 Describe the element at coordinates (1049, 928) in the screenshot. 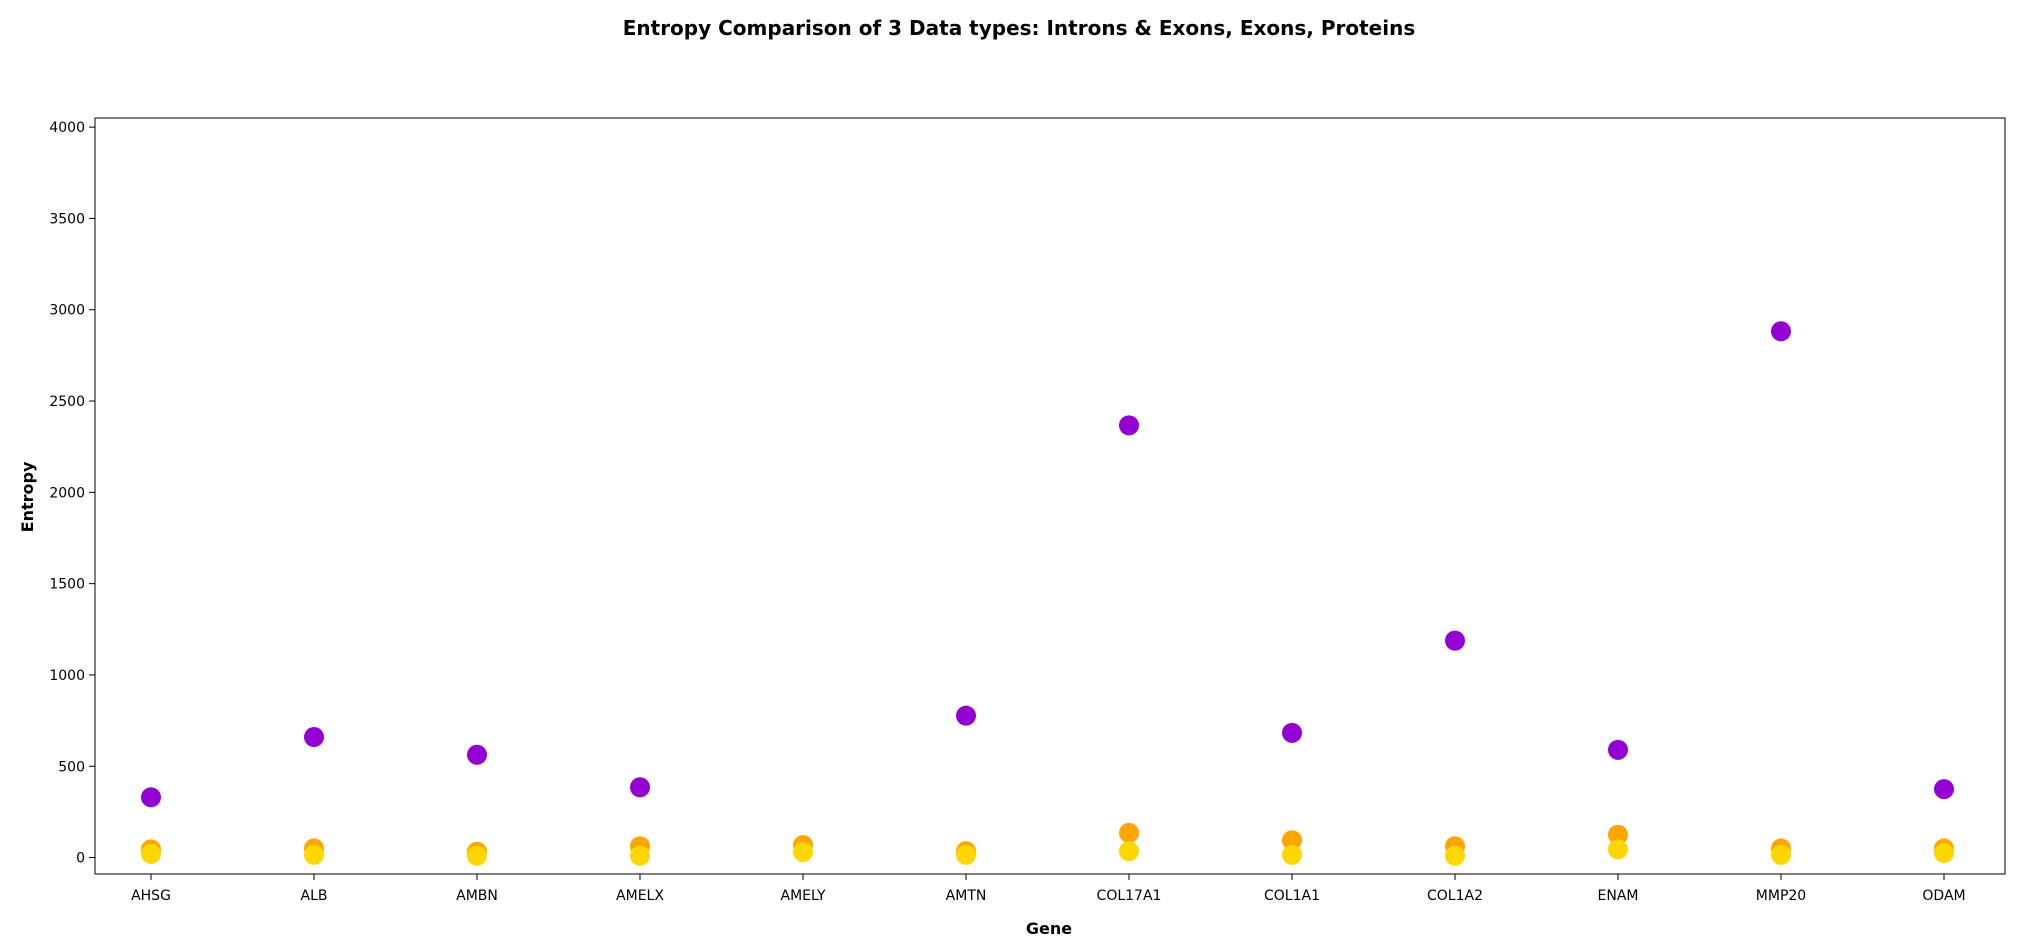

I see `x-axis-label: Gene` at that location.